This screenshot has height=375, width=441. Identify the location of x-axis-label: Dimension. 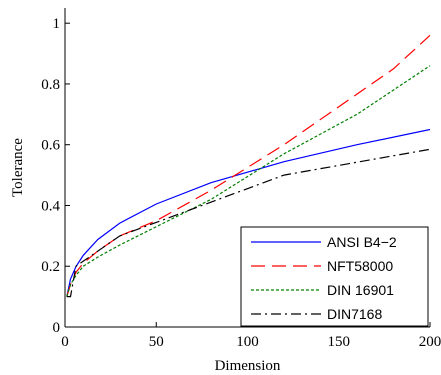
(248, 366).